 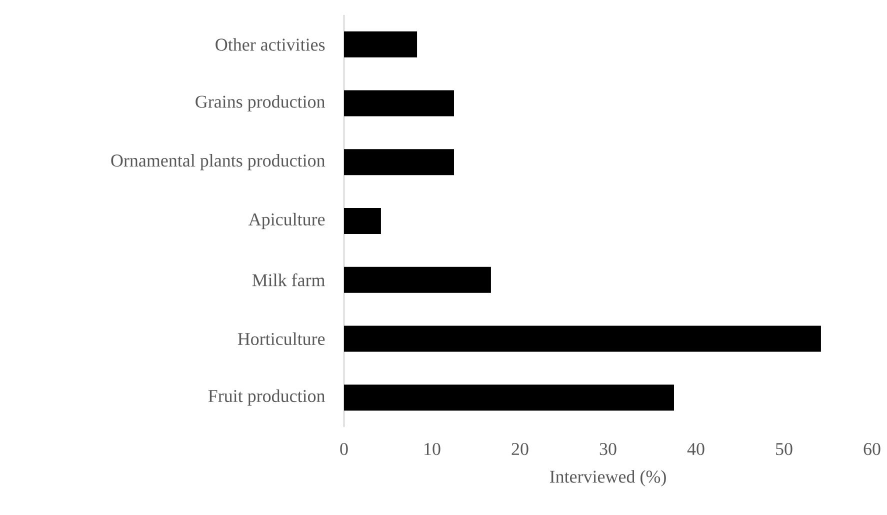 I want to click on x-tick-label: 60, so click(x=872, y=449).